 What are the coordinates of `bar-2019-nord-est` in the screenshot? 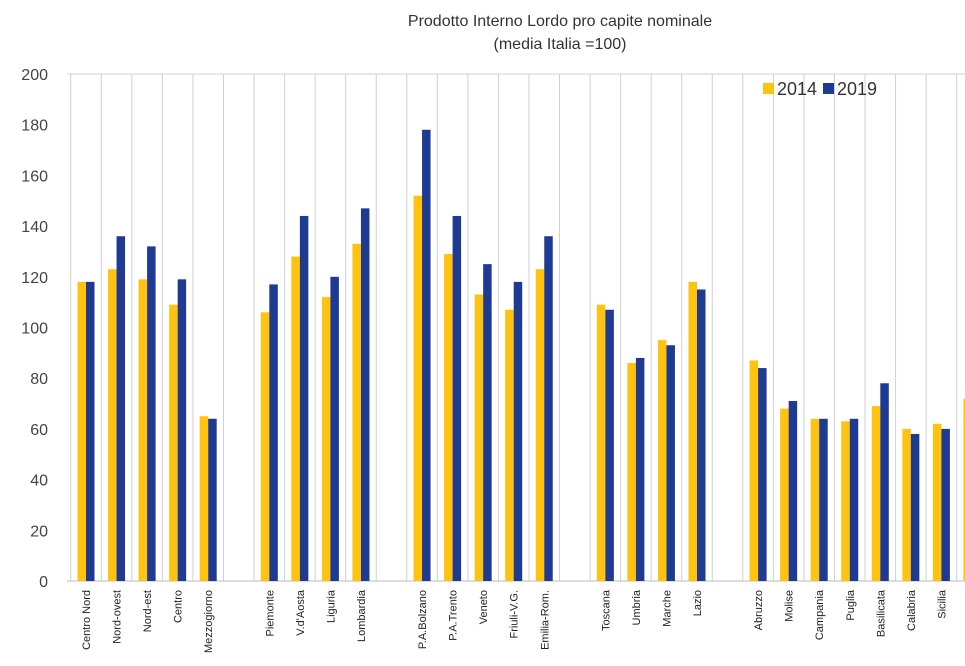 It's located at (151, 413).